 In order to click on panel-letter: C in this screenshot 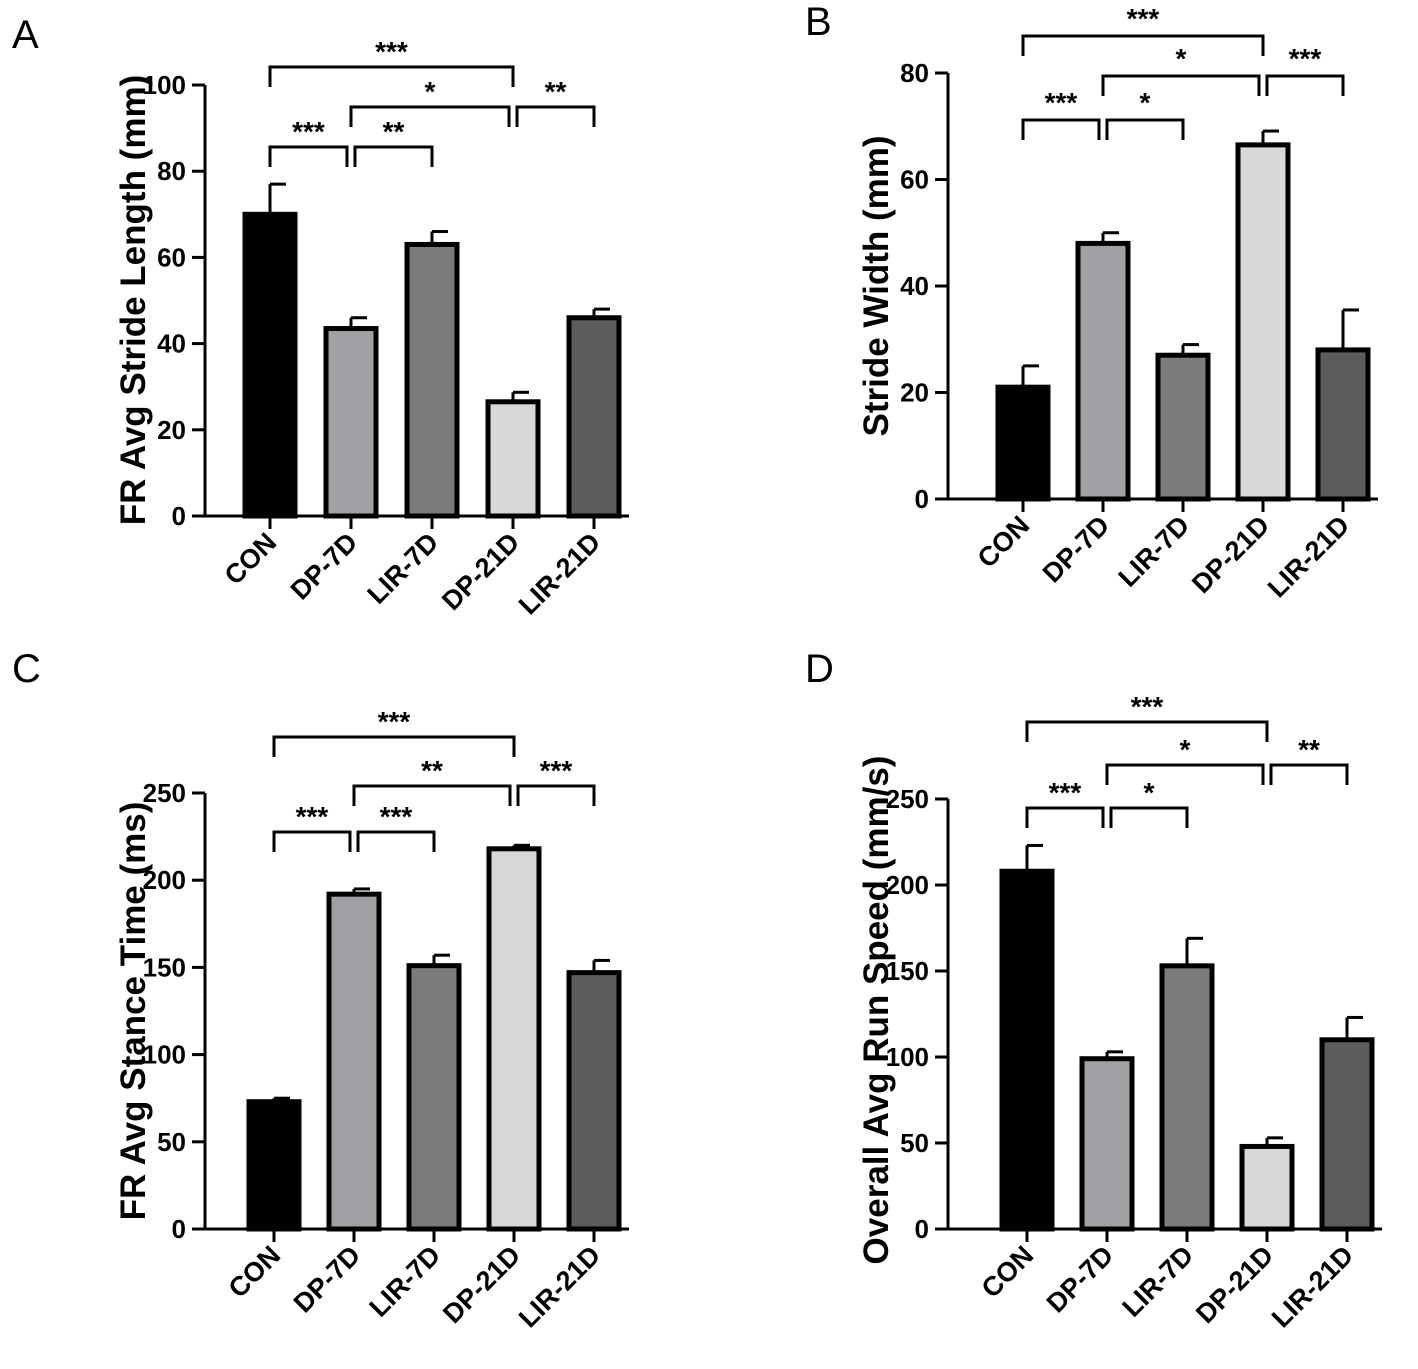, I will do `click(26, 669)`.